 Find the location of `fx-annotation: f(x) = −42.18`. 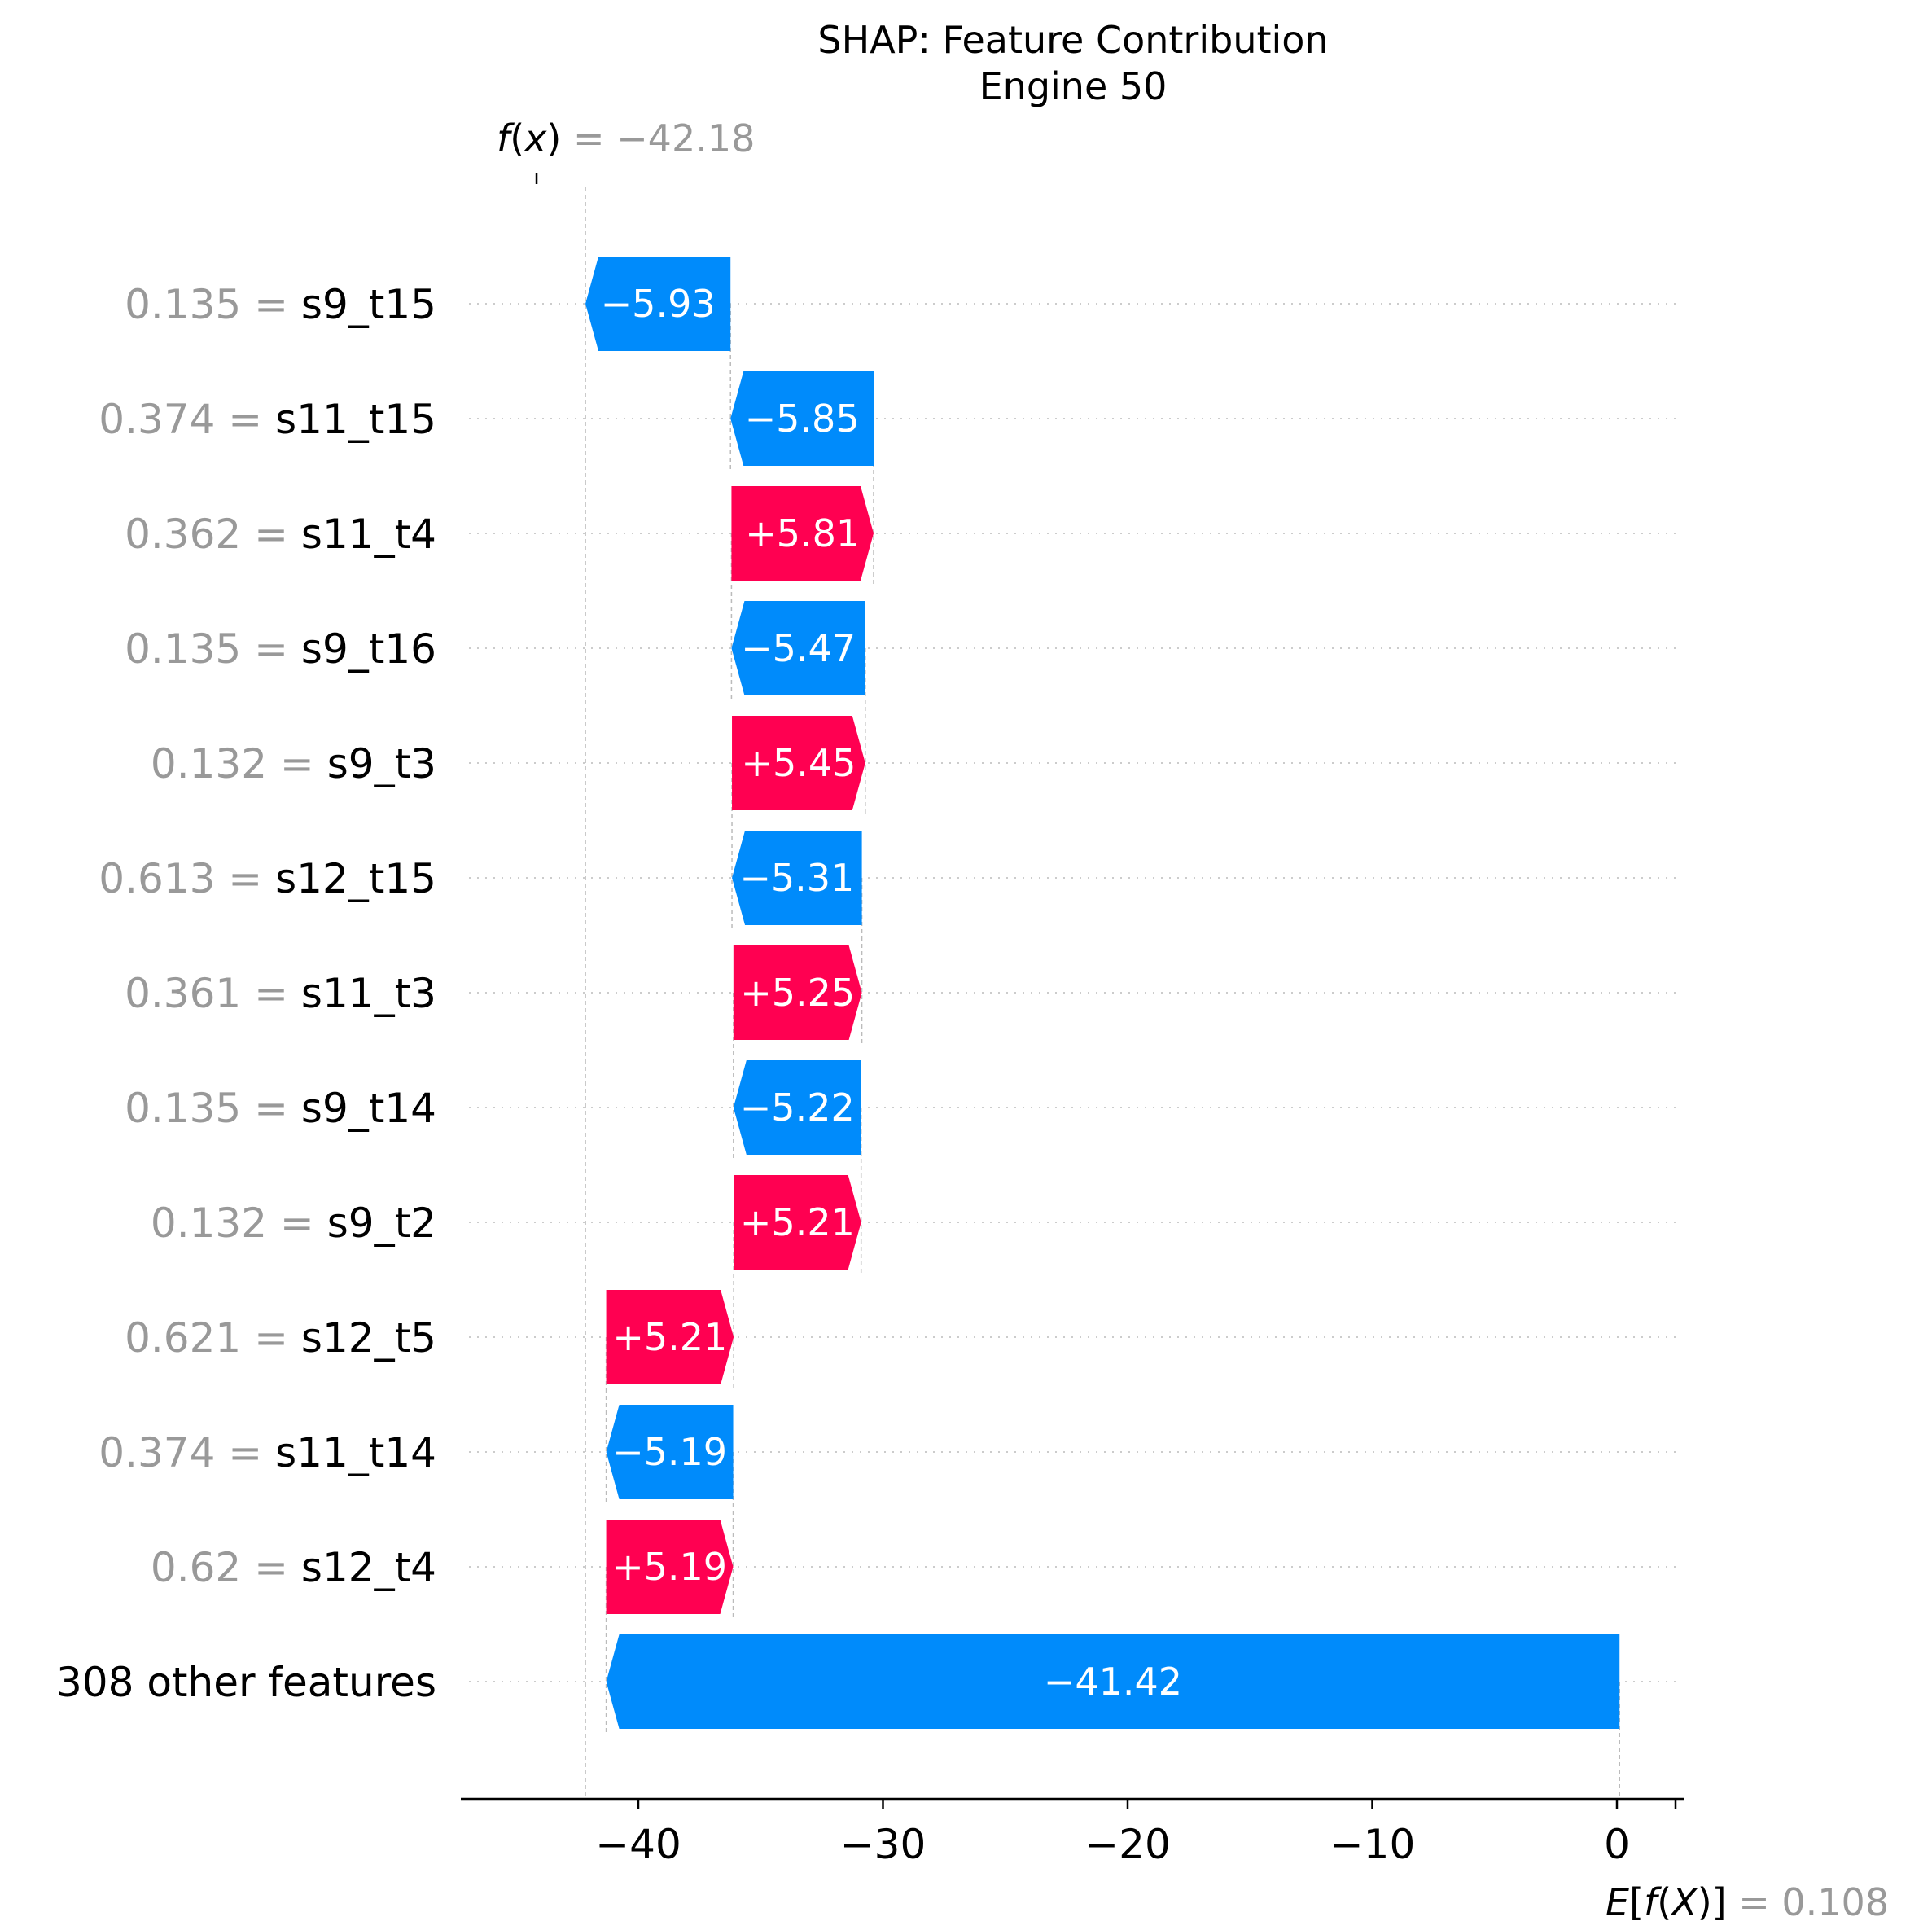

fx-annotation: f(x) = −42.18 is located at coordinates (626, 138).